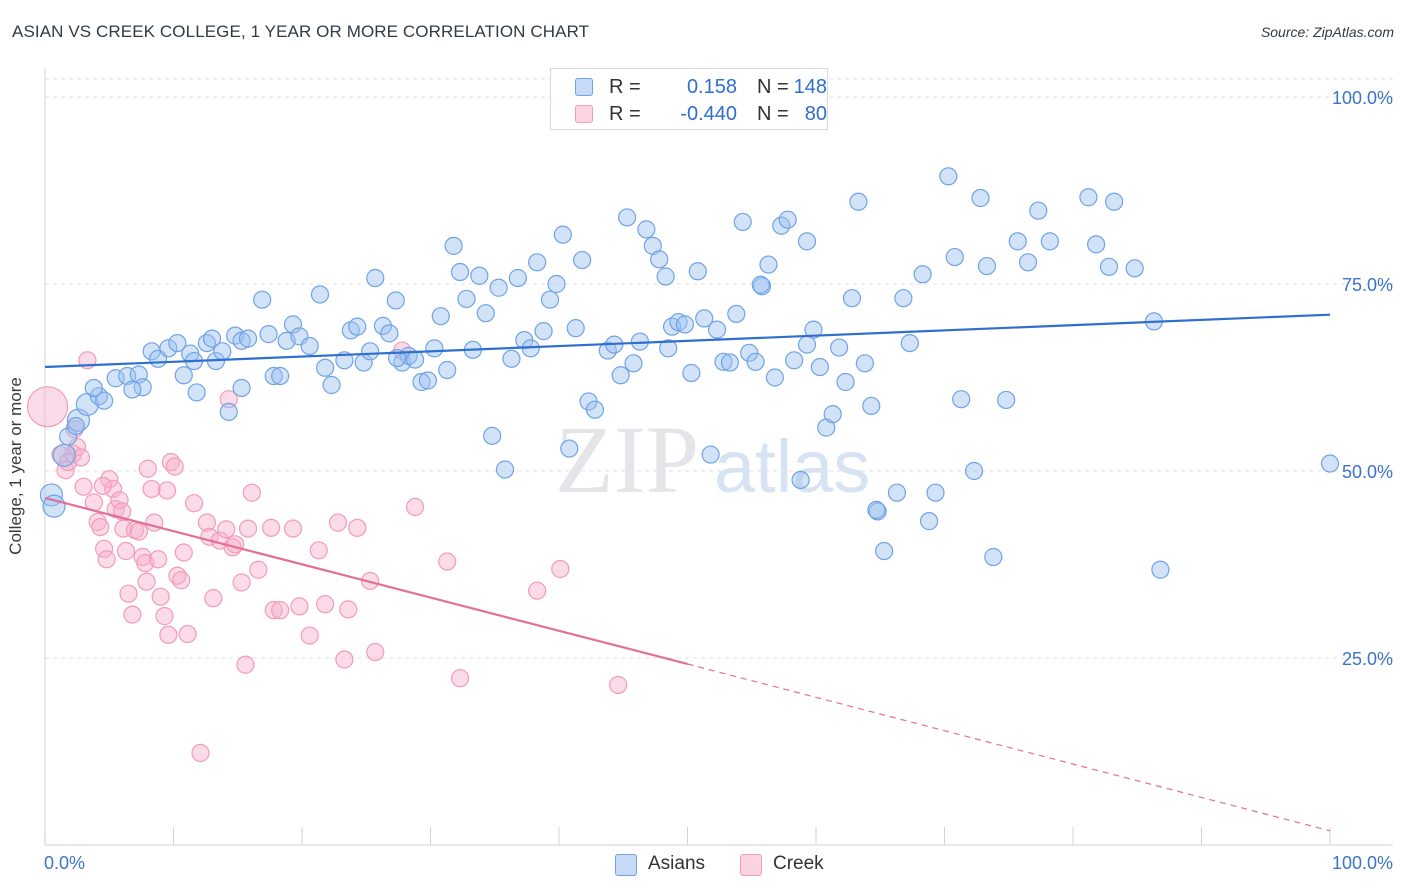 The width and height of the screenshot is (1406, 892). Describe the element at coordinates (625, 87) in the screenshot. I see `r-label: R =` at that location.